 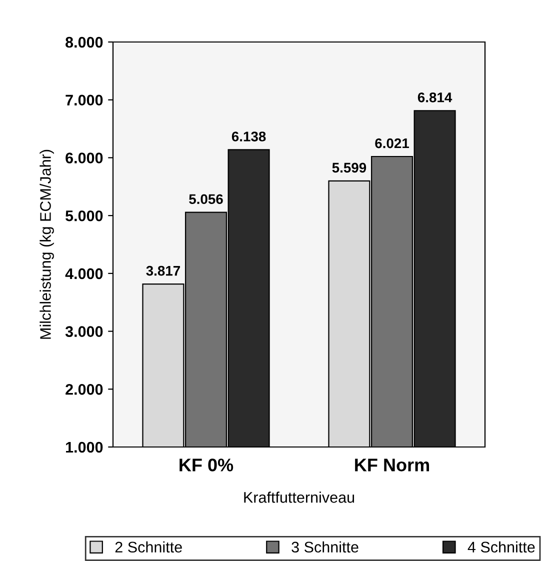 I want to click on y-tick-label: 2.000, so click(x=84, y=389).